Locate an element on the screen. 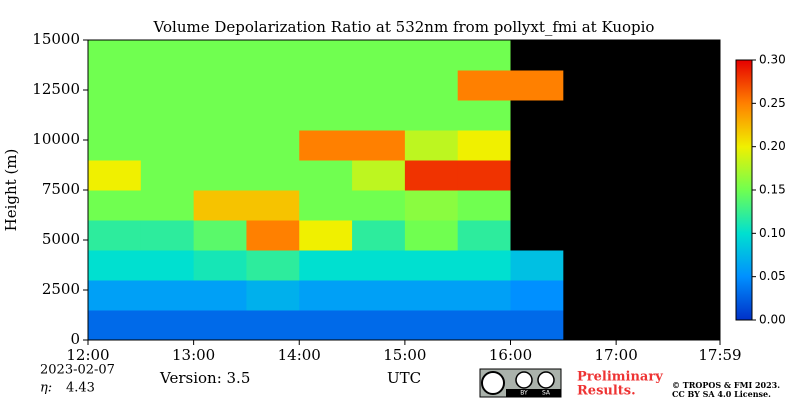 The width and height of the screenshot is (800, 400). colorbar is located at coordinates (744, 190).